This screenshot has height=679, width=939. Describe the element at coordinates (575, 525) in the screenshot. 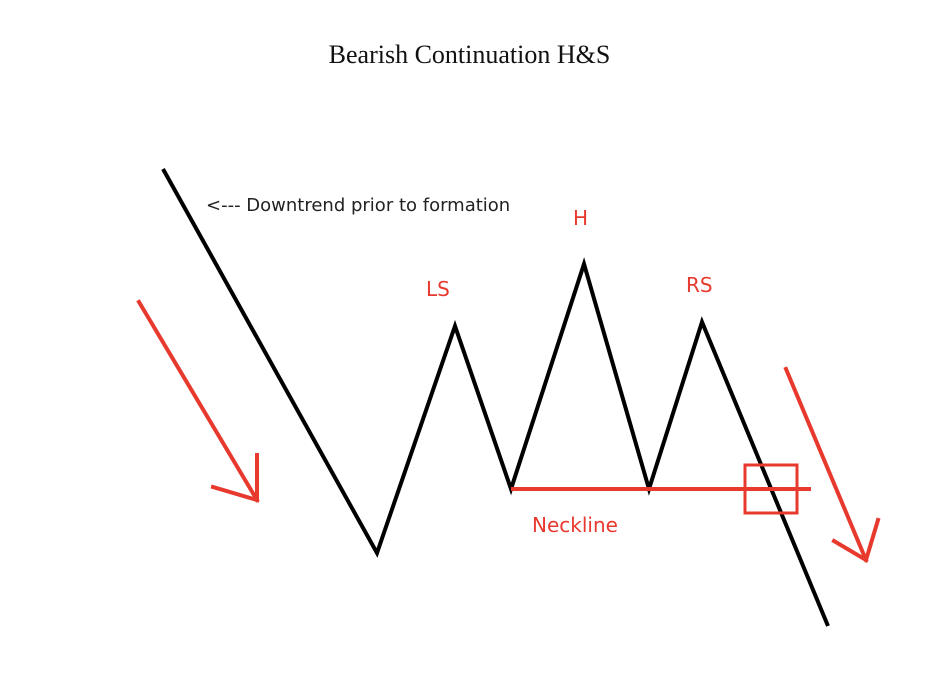

I see `neckline-label: Neckline` at that location.